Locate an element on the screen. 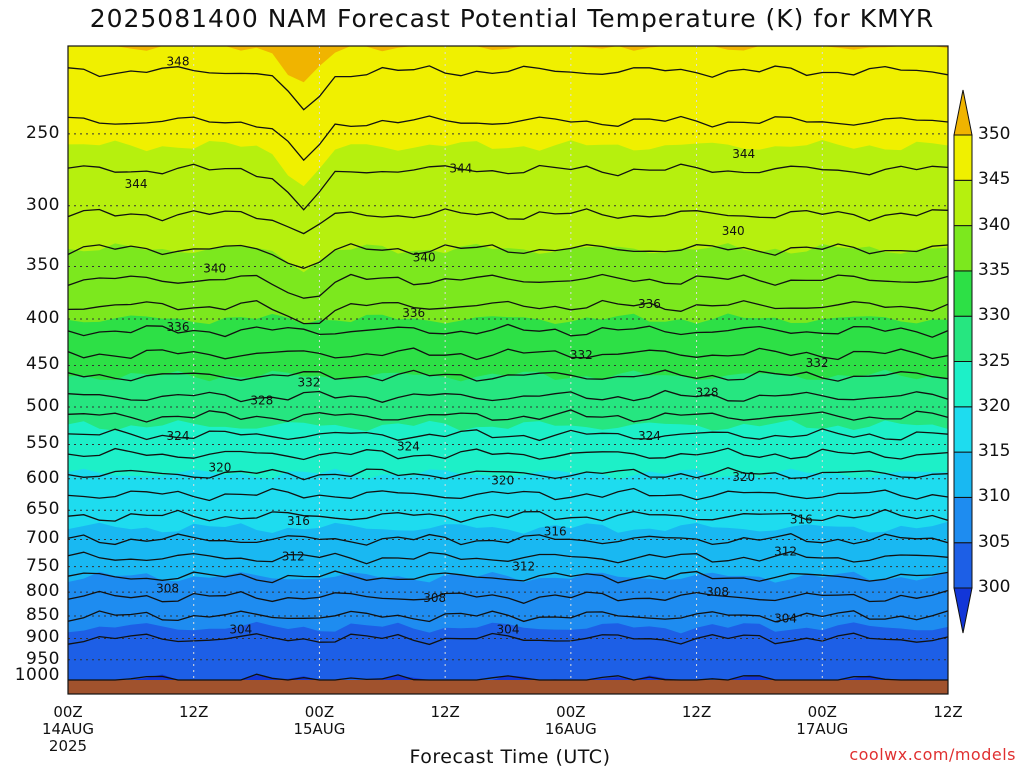 The image size is (1024, 768). y-tick-label: 350 is located at coordinates (43, 265).